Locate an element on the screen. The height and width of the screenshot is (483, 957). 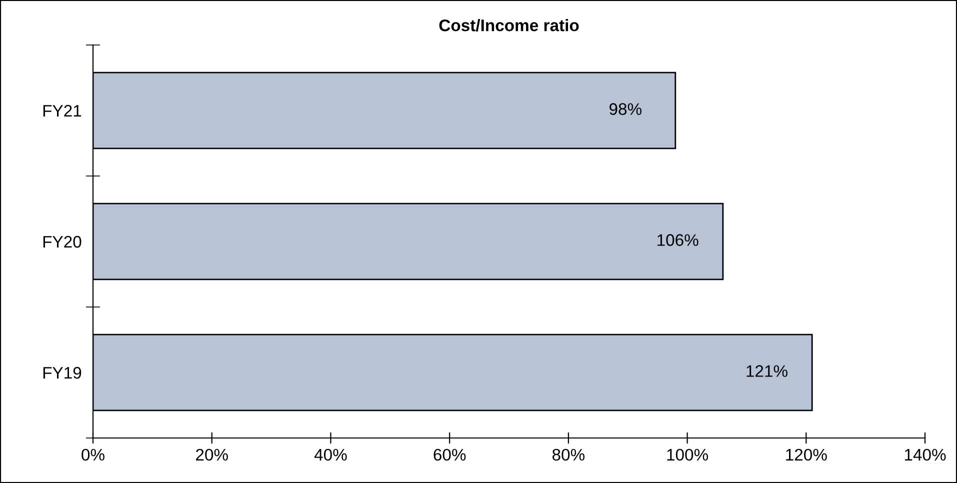
x-tick-label: 0% is located at coordinates (93, 454).